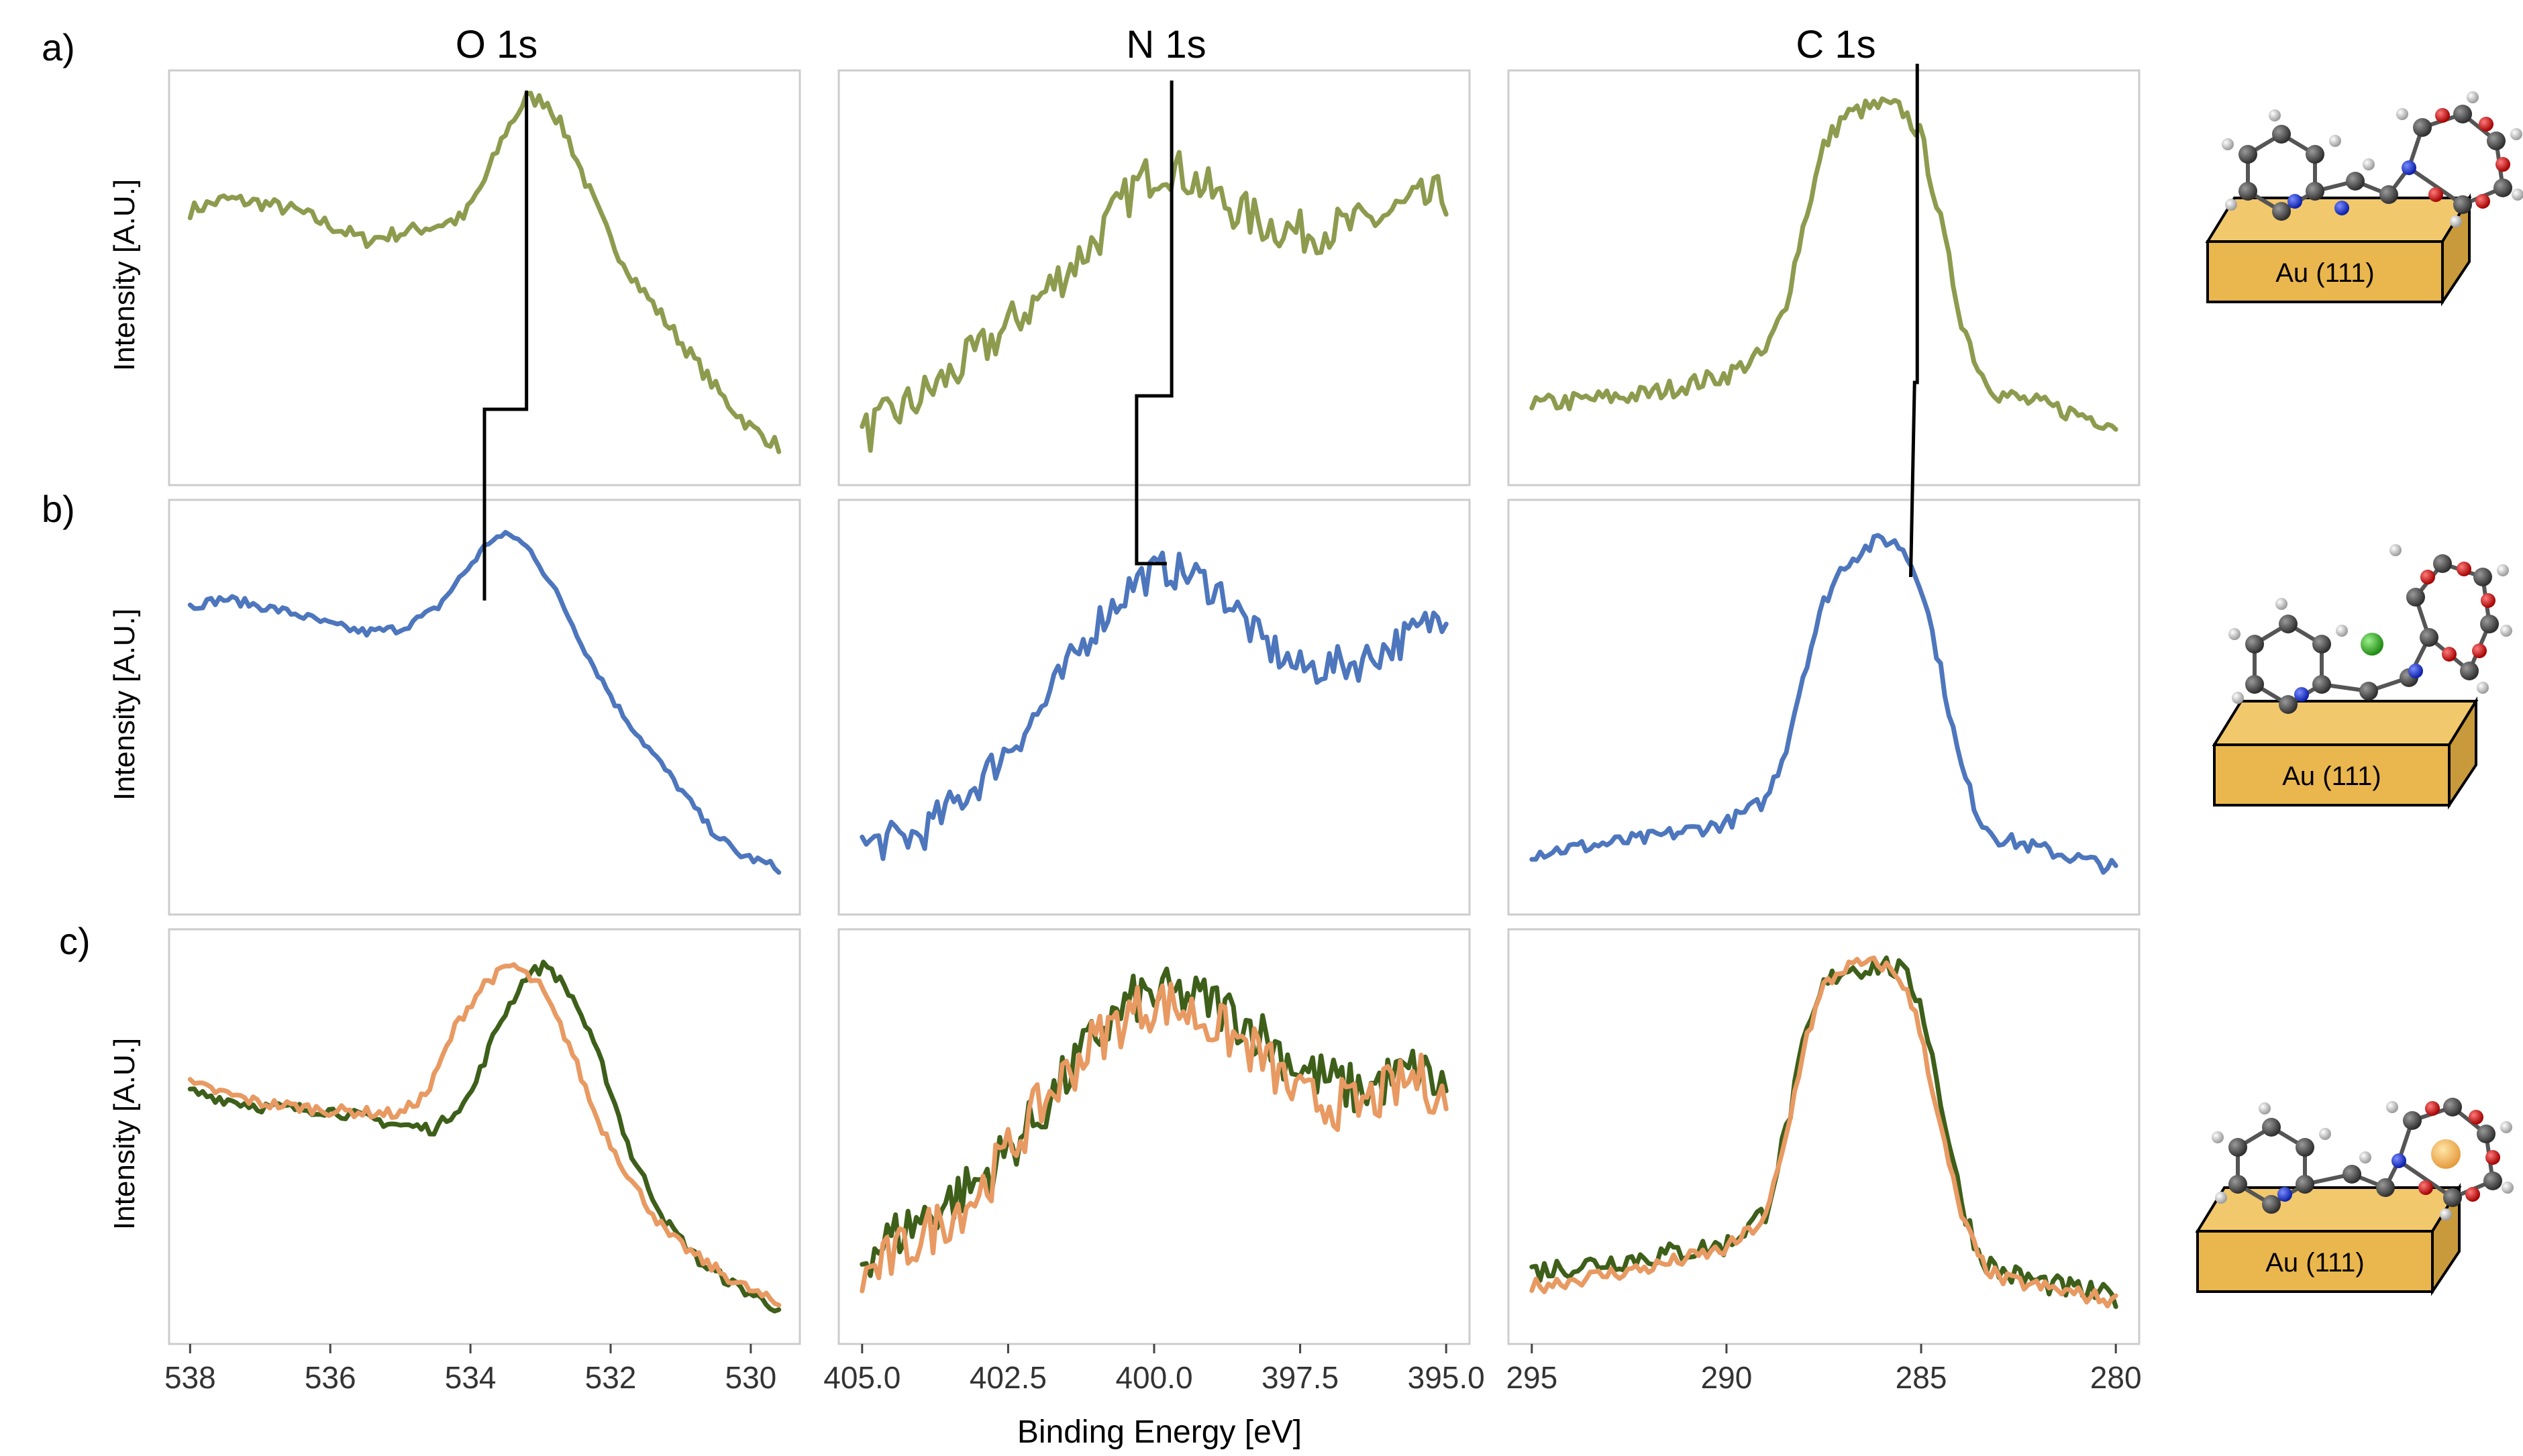  I want to click on molecule-panel-b: Au (111), so click(2362, 677).